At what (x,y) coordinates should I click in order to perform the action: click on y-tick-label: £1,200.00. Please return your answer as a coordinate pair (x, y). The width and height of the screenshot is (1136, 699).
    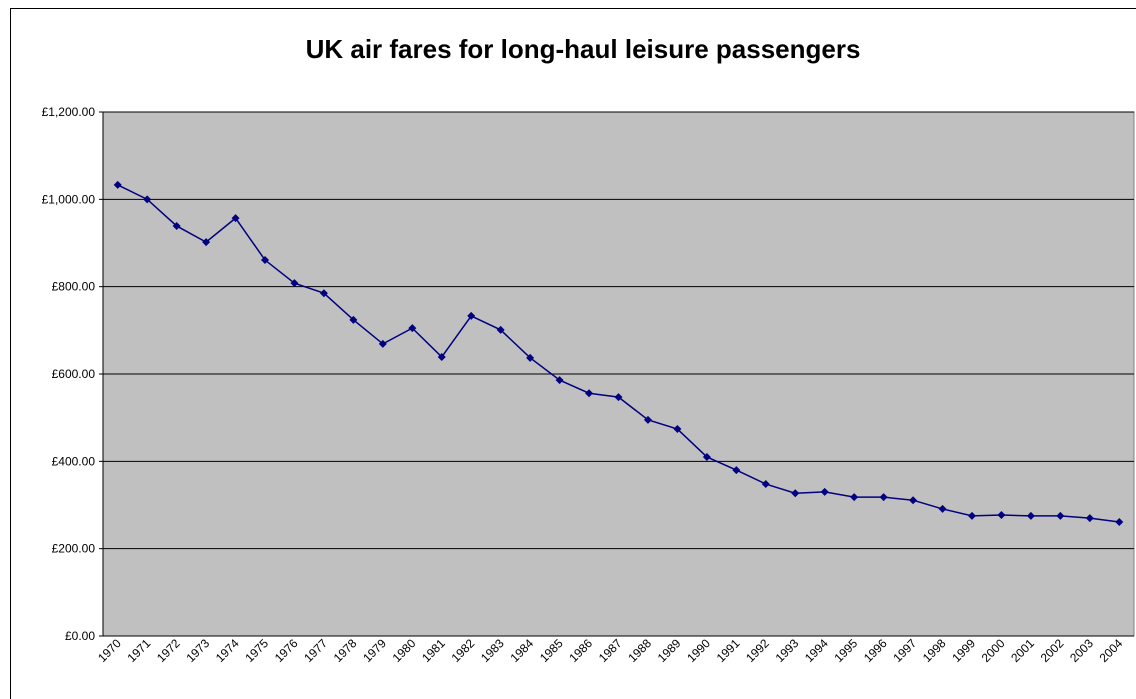
    Looking at the image, I should click on (69, 112).